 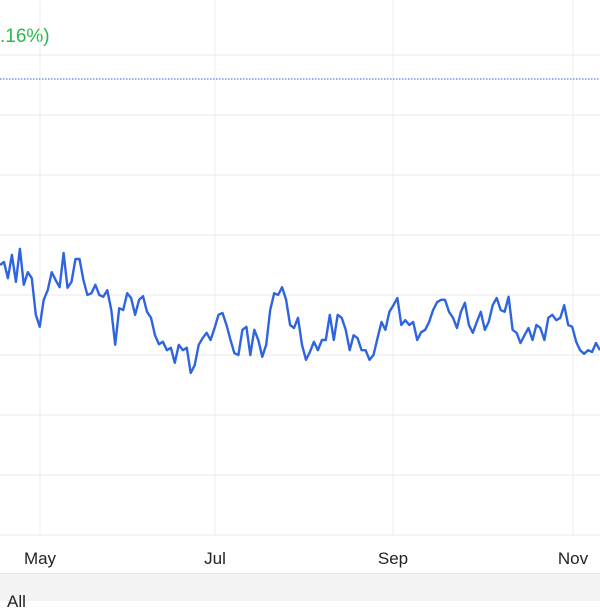 What do you see at coordinates (393, 558) in the screenshot?
I see `x-tick-label: Sep` at bounding box center [393, 558].